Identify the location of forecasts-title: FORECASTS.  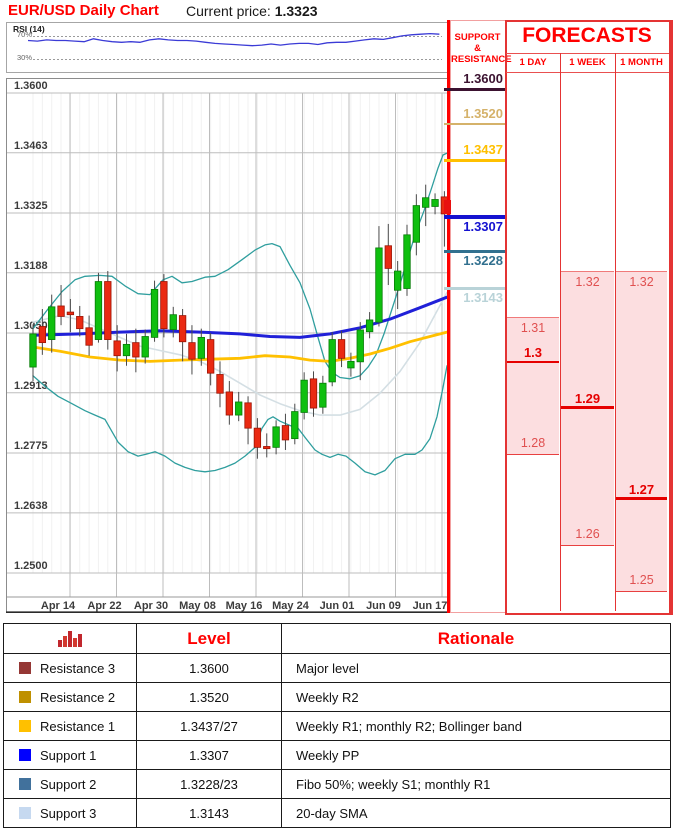
(587, 35).